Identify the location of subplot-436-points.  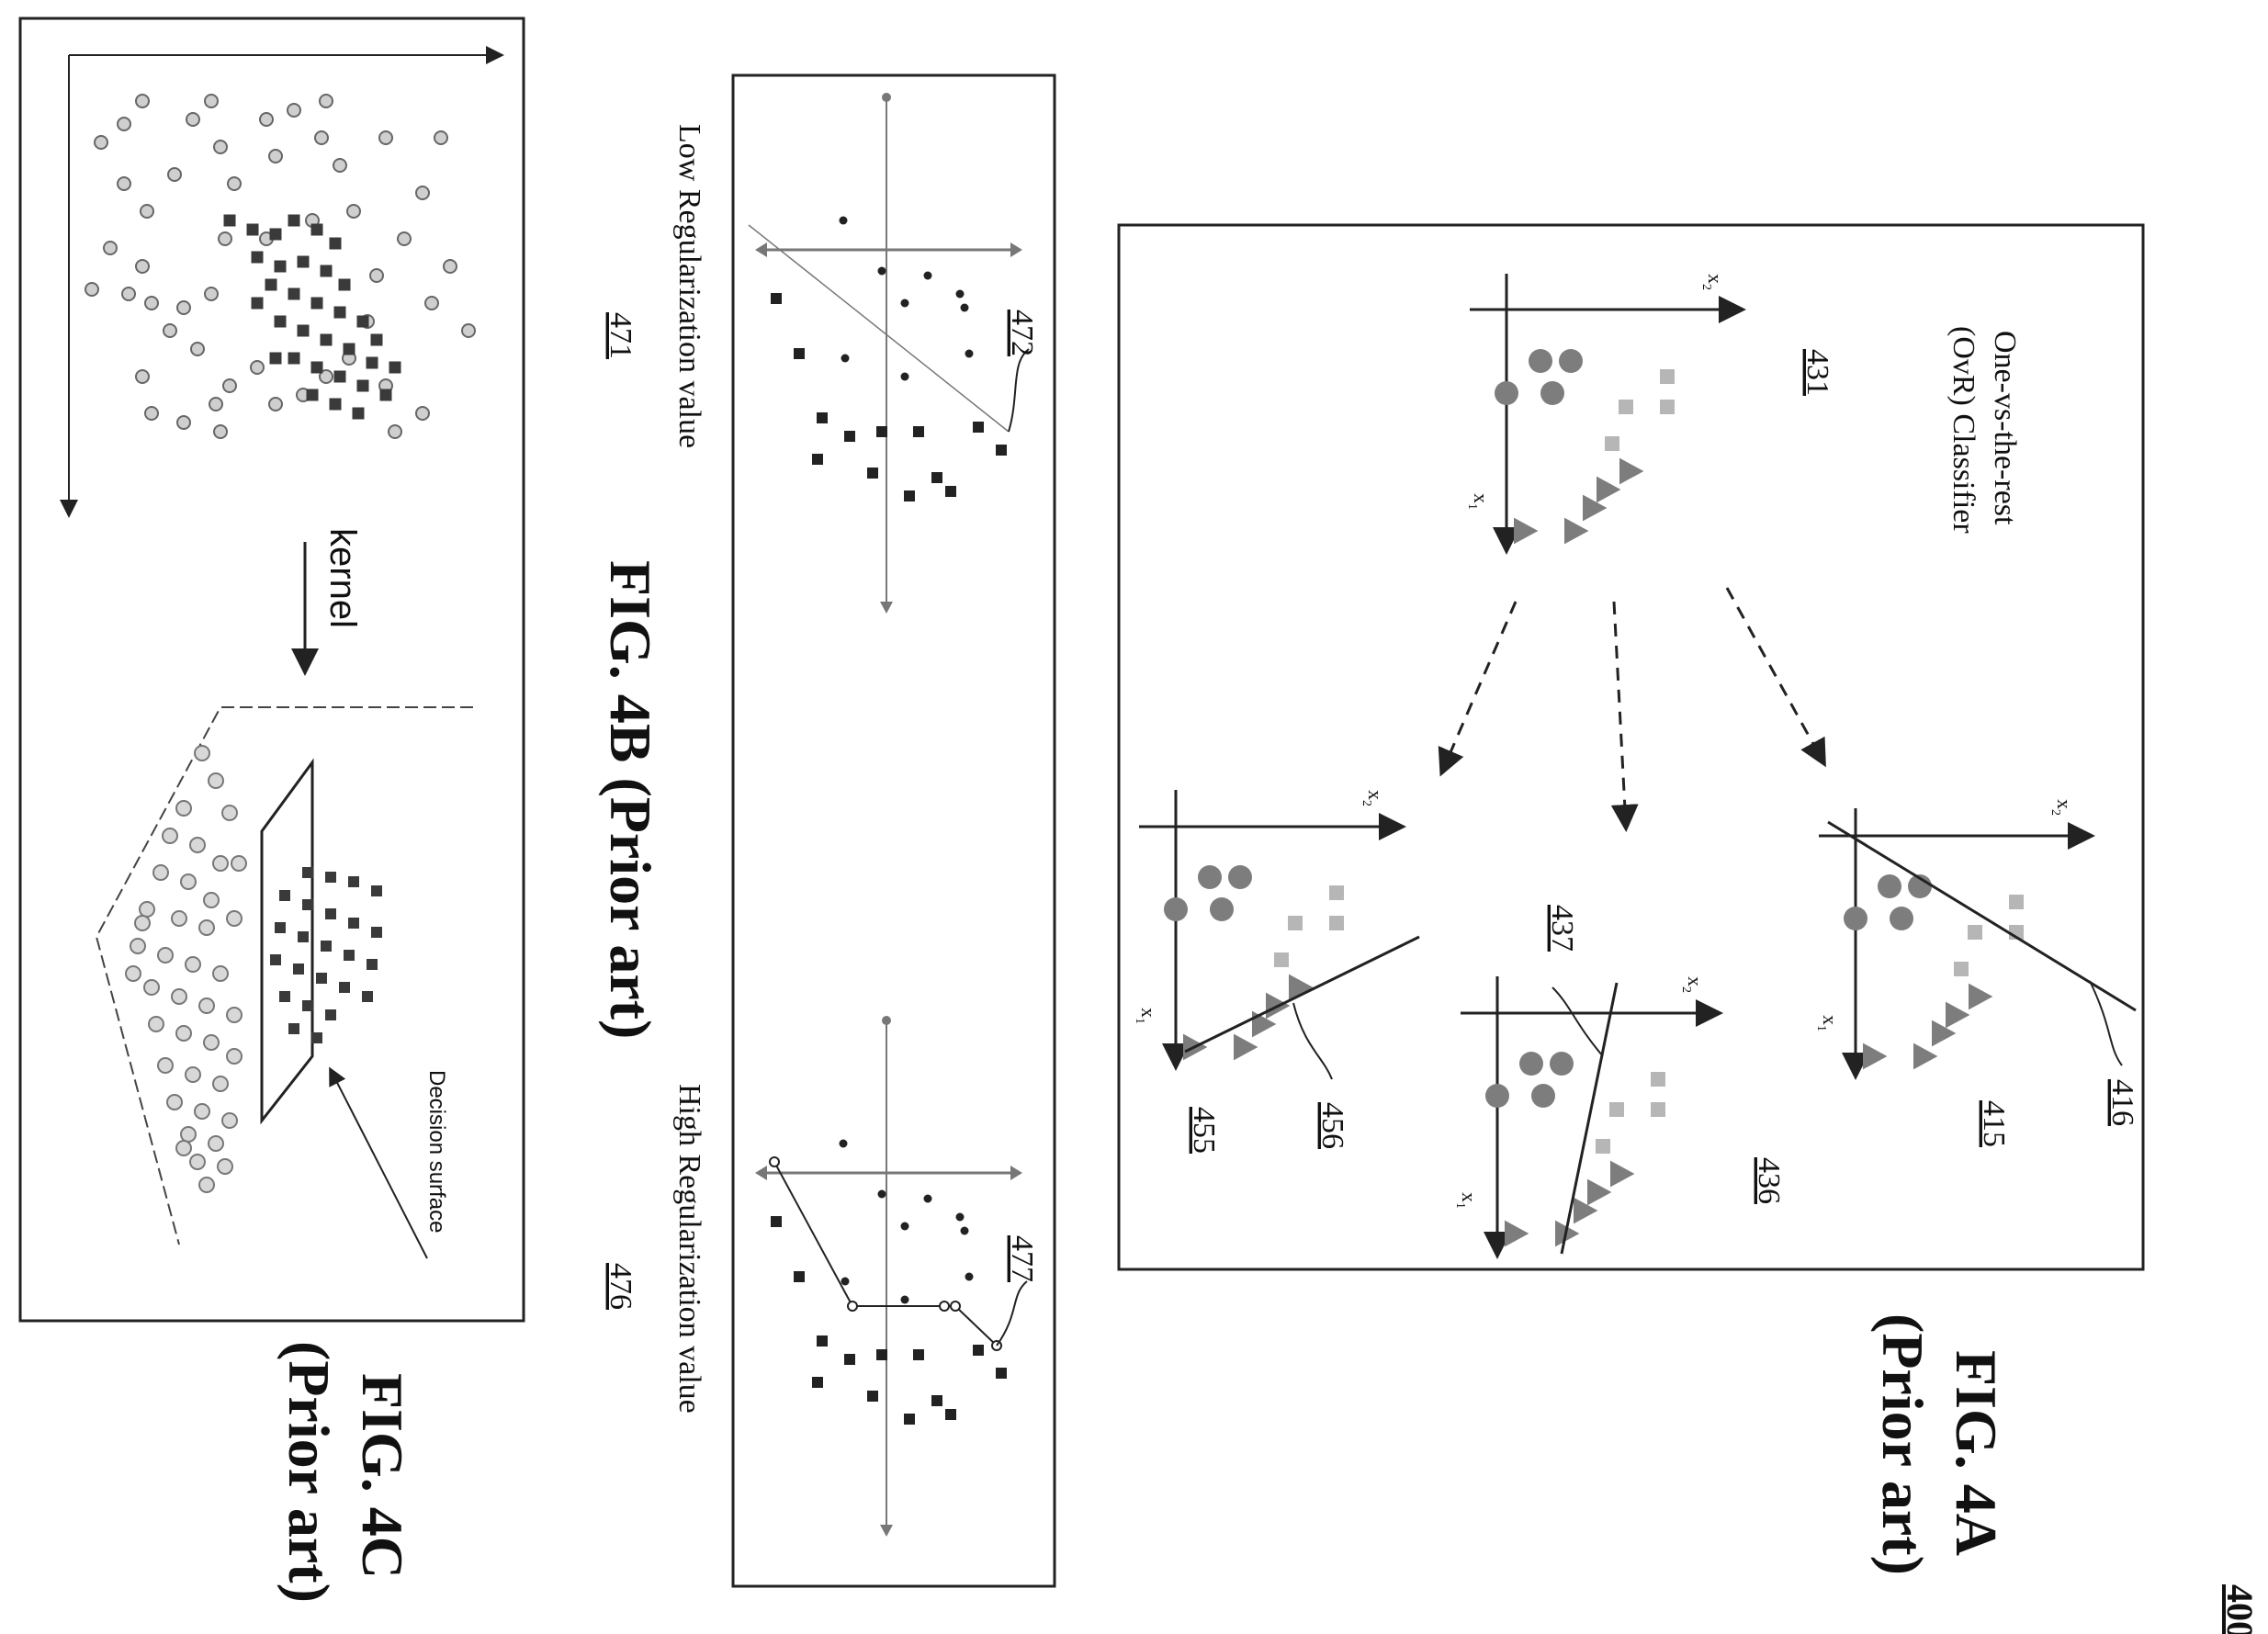
(1575, 1150).